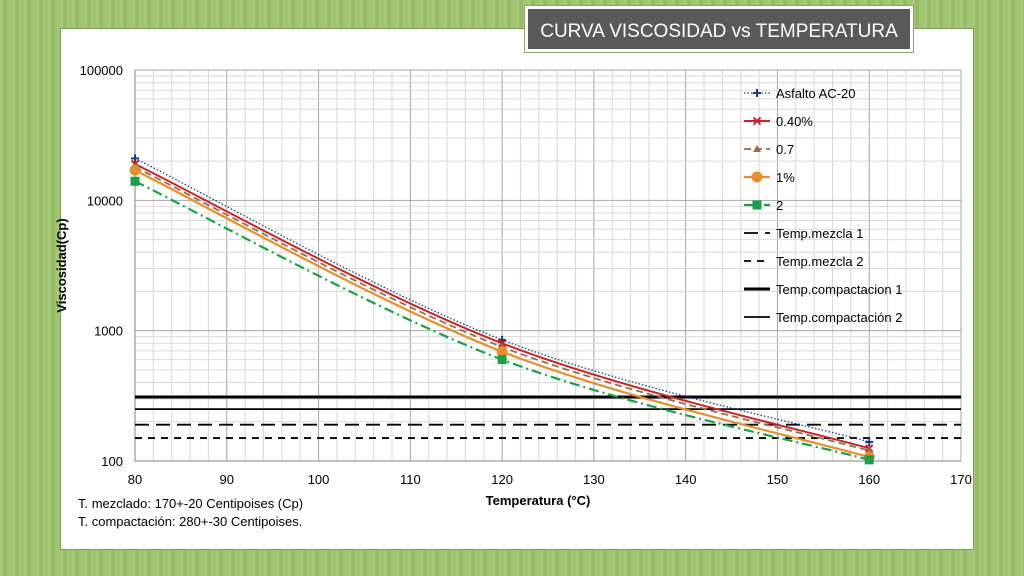  Describe the element at coordinates (779, 205) in the screenshot. I see `legend-label: 2` at that location.